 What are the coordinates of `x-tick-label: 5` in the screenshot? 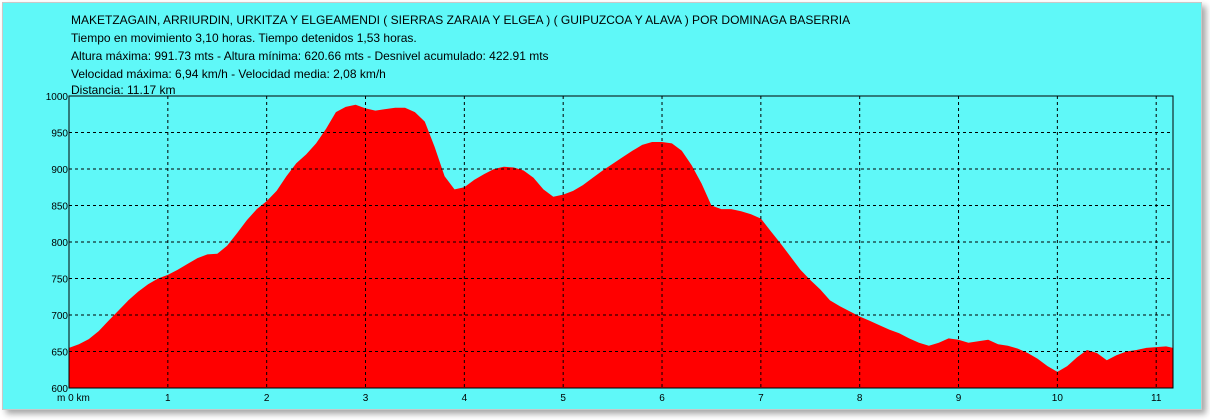 It's located at (563, 398).